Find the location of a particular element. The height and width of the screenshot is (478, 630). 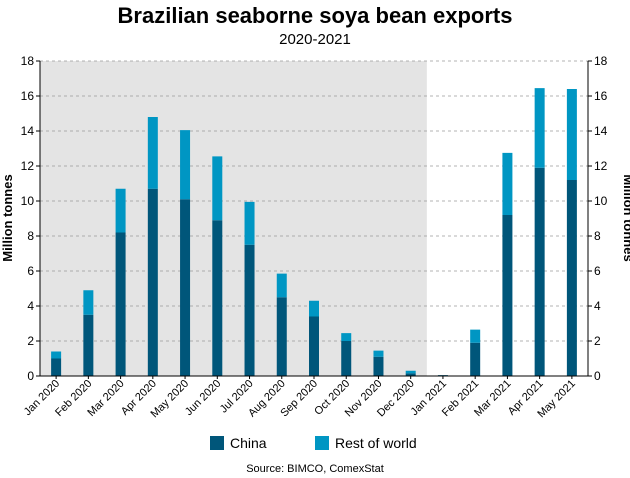

y-tick-label-left: 6 is located at coordinates (30, 271).